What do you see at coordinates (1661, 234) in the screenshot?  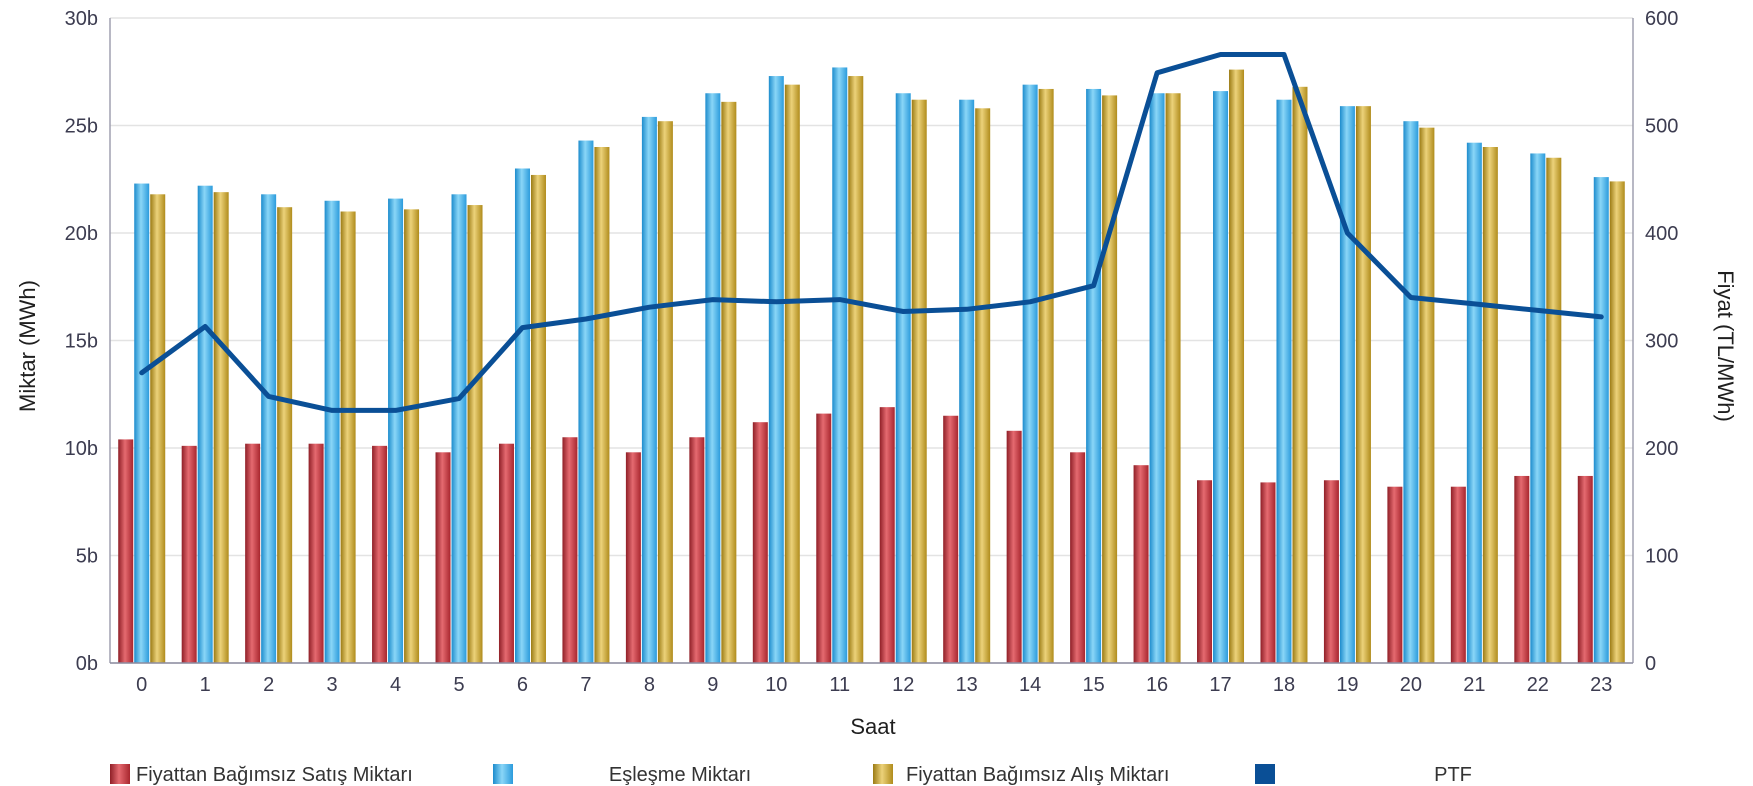 I see `y-right-tick-label: 400` at bounding box center [1661, 234].